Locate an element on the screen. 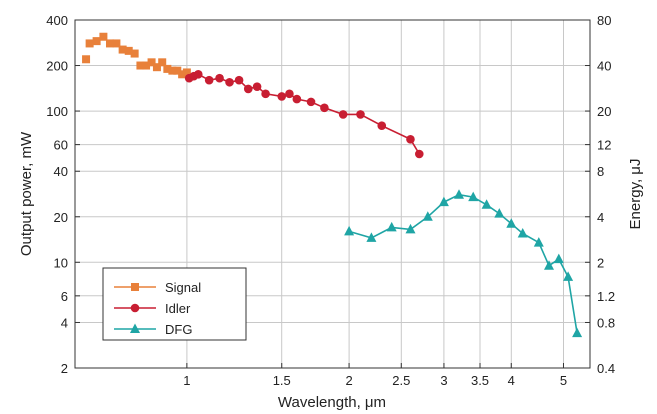 The width and height of the screenshot is (657, 414). legend-label-dfg: DFG is located at coordinates (178, 329).